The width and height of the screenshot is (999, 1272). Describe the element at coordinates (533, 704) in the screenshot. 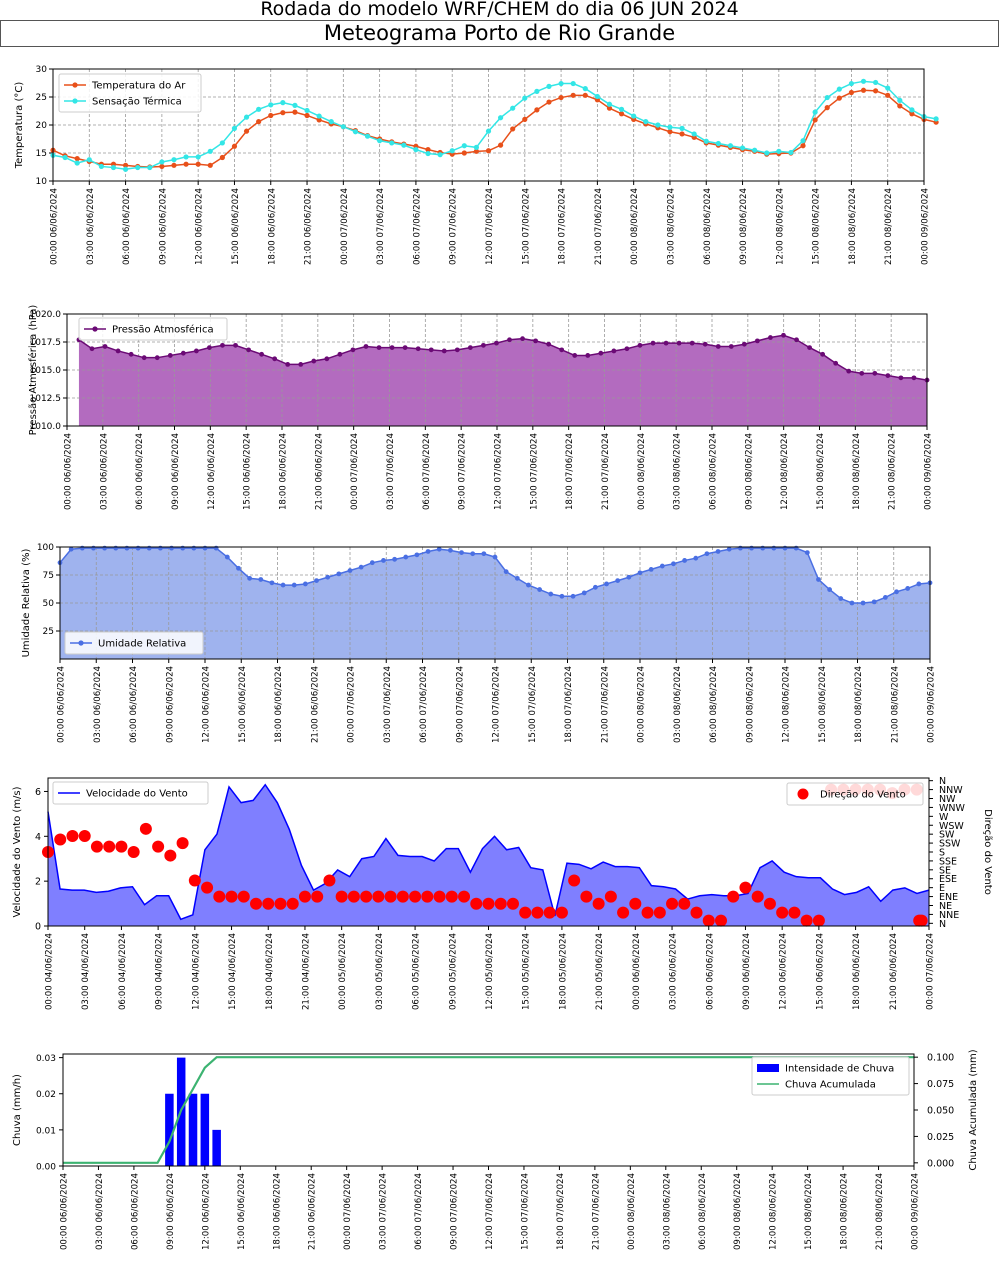

I see `humidity-xtick-label: 15:00 07/06/2024` at that location.